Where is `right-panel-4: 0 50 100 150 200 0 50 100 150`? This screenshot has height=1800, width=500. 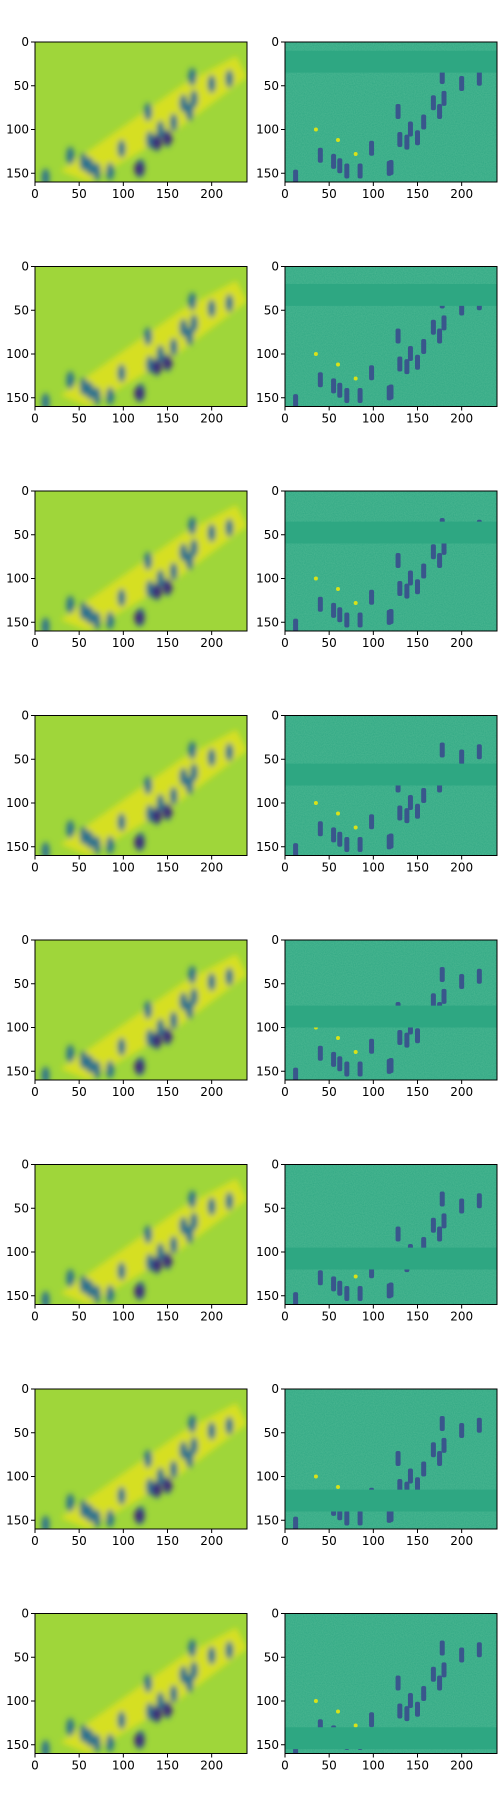 right-panel-4: 0 50 100 150 200 0 50 100 150 is located at coordinates (377, 792).